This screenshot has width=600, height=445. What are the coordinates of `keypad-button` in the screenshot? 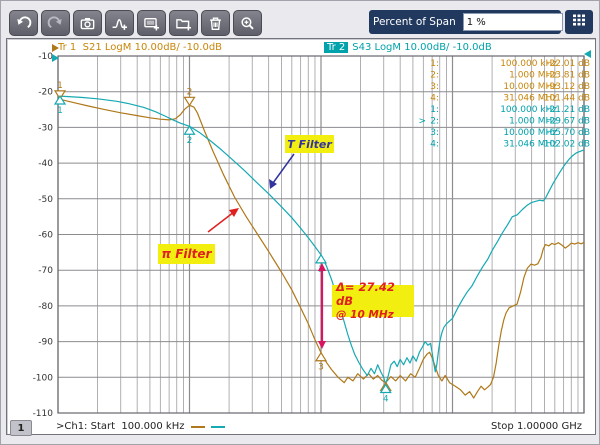 It's located at (579, 22).